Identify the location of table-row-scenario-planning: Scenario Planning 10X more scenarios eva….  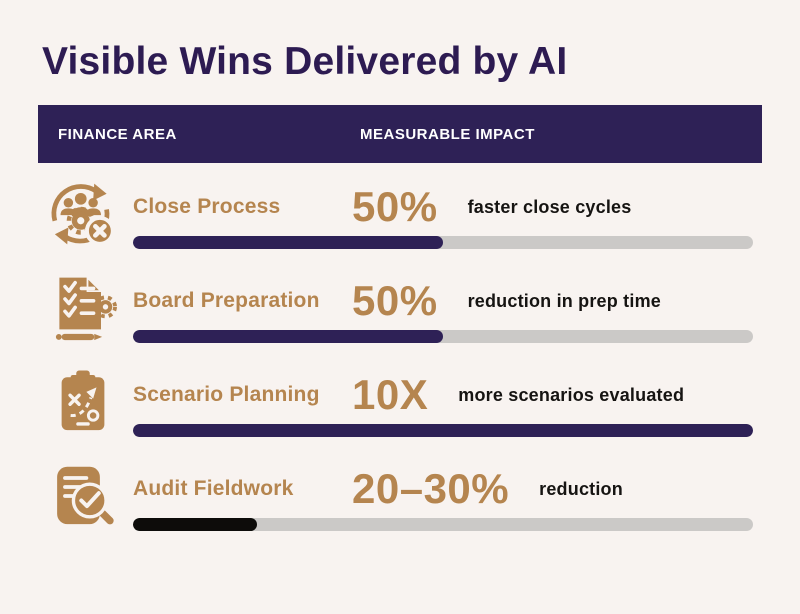
(399, 401).